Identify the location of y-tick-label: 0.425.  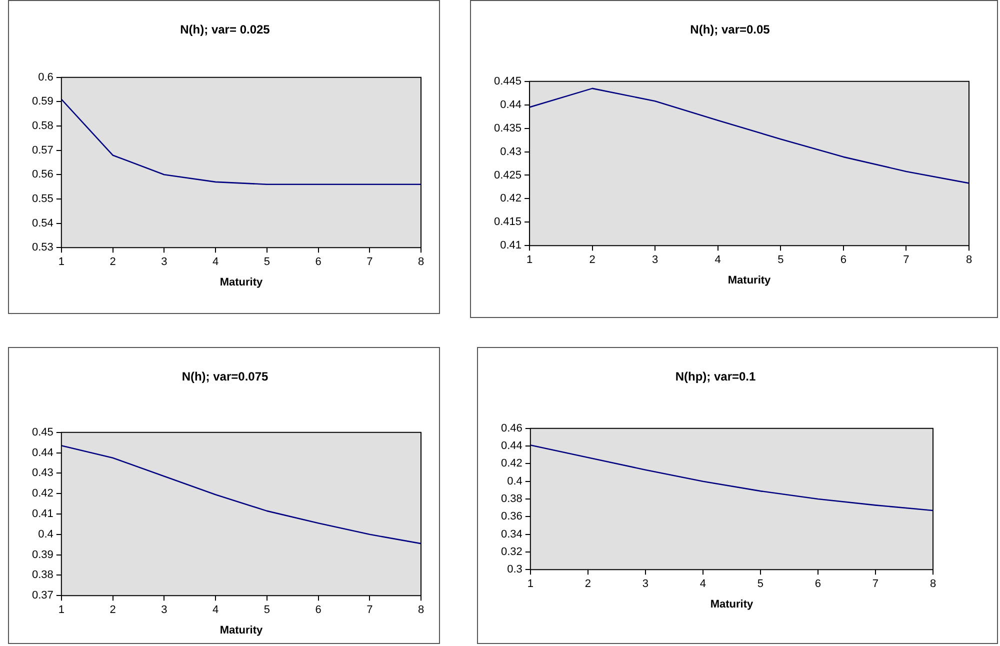
(508, 175).